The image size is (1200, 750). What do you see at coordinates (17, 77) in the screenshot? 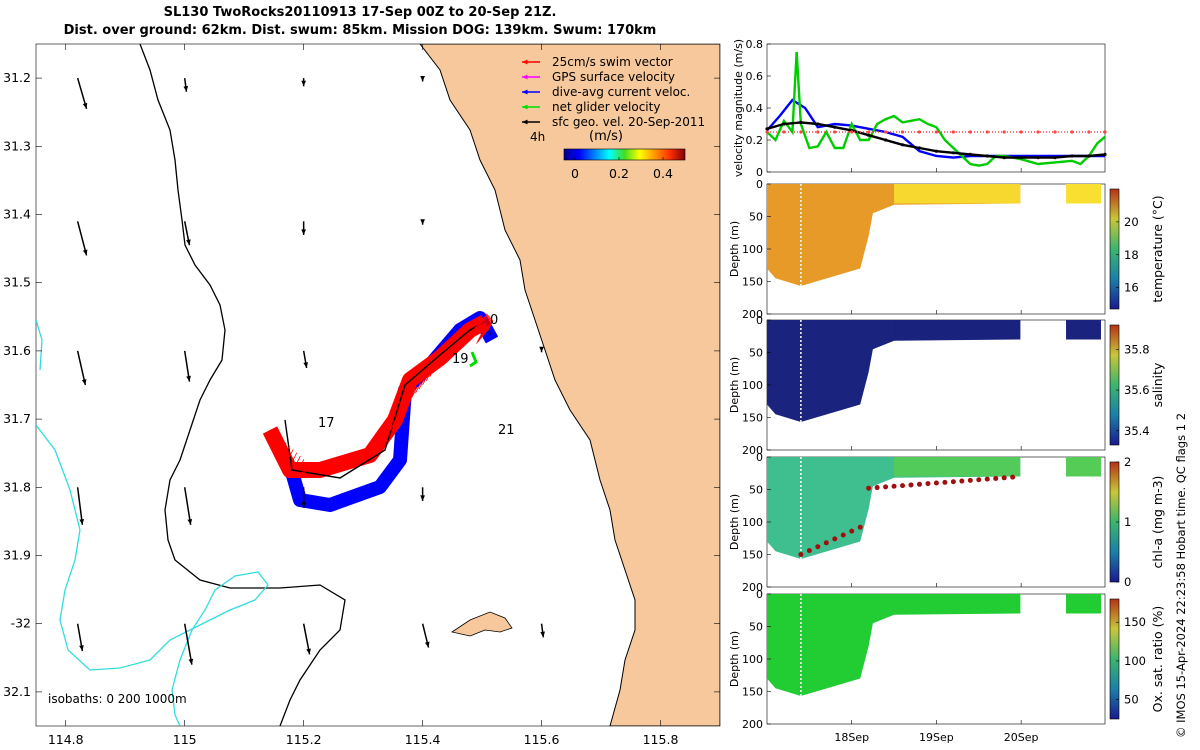
I see `y-tick-label: 31.2` at bounding box center [17, 77].